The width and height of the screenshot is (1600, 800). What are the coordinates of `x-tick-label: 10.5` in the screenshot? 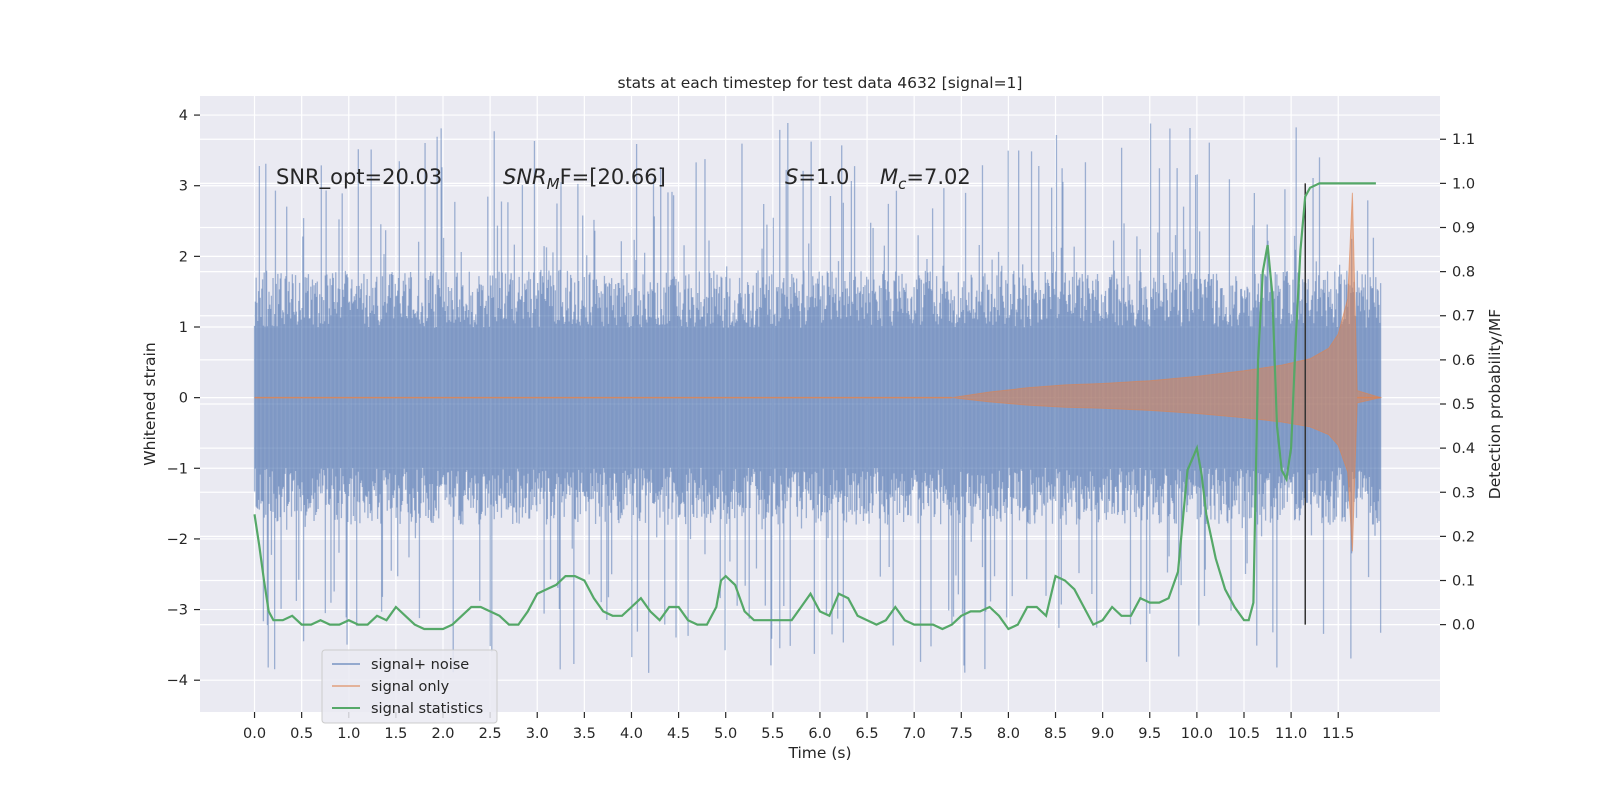 It's located at (1244, 734).